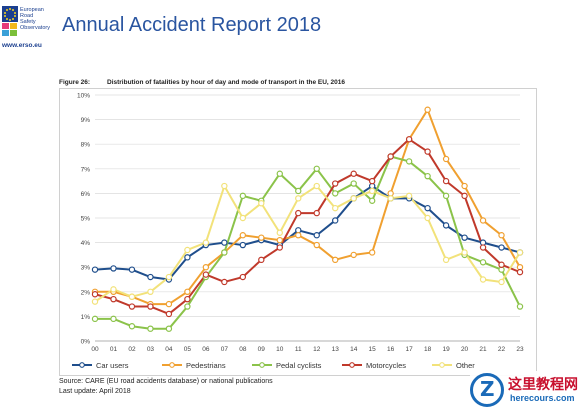  Describe the element at coordinates (32, 10) in the screenshot. I see `logo-line: European` at that location.